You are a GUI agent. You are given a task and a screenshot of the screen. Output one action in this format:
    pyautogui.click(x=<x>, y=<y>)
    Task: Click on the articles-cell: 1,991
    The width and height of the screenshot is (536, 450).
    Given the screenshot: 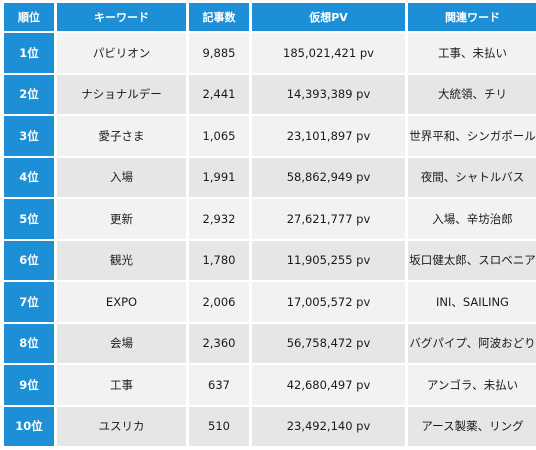 What is the action you would take?
    pyautogui.click(x=219, y=178)
    